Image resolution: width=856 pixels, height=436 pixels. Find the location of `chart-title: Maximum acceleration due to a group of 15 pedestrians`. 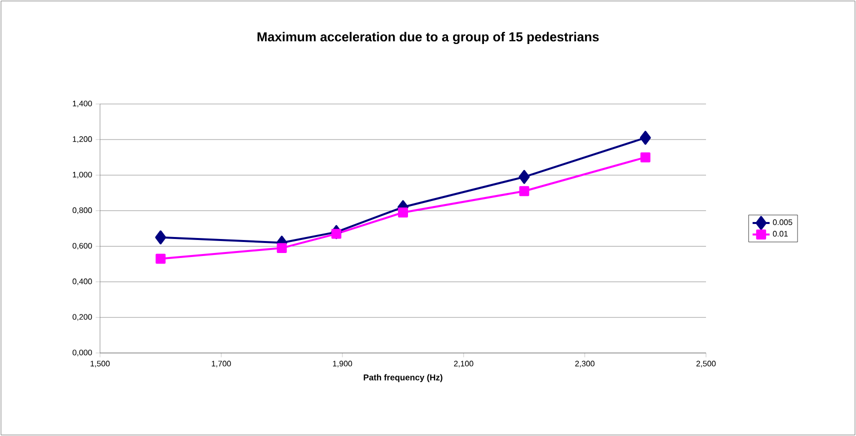

chart-title: Maximum acceleration due to a group of 15 pedestrians is located at coordinates (428, 38).